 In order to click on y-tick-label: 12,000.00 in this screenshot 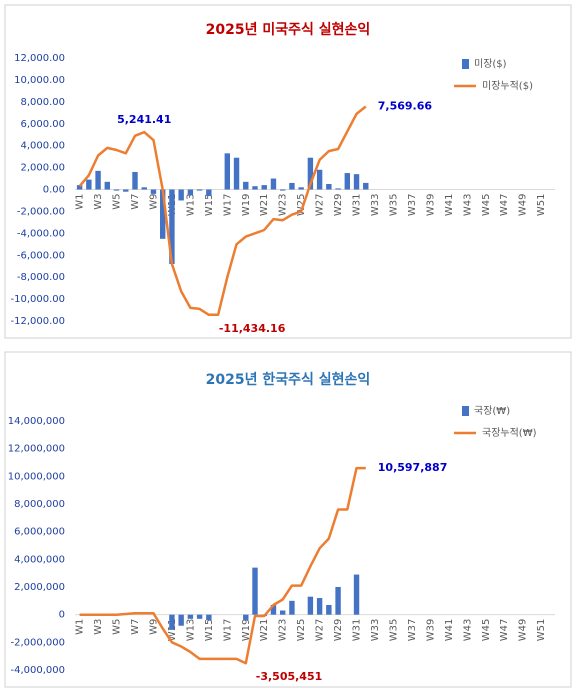, I will do `click(39, 58)`.